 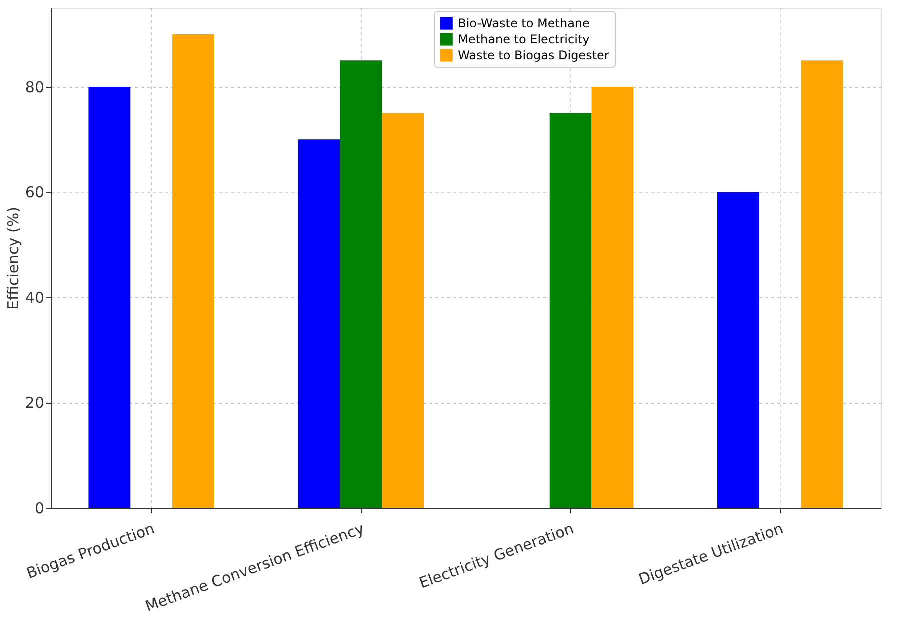 I want to click on legend-label: Methane to Electricity, so click(x=524, y=39).